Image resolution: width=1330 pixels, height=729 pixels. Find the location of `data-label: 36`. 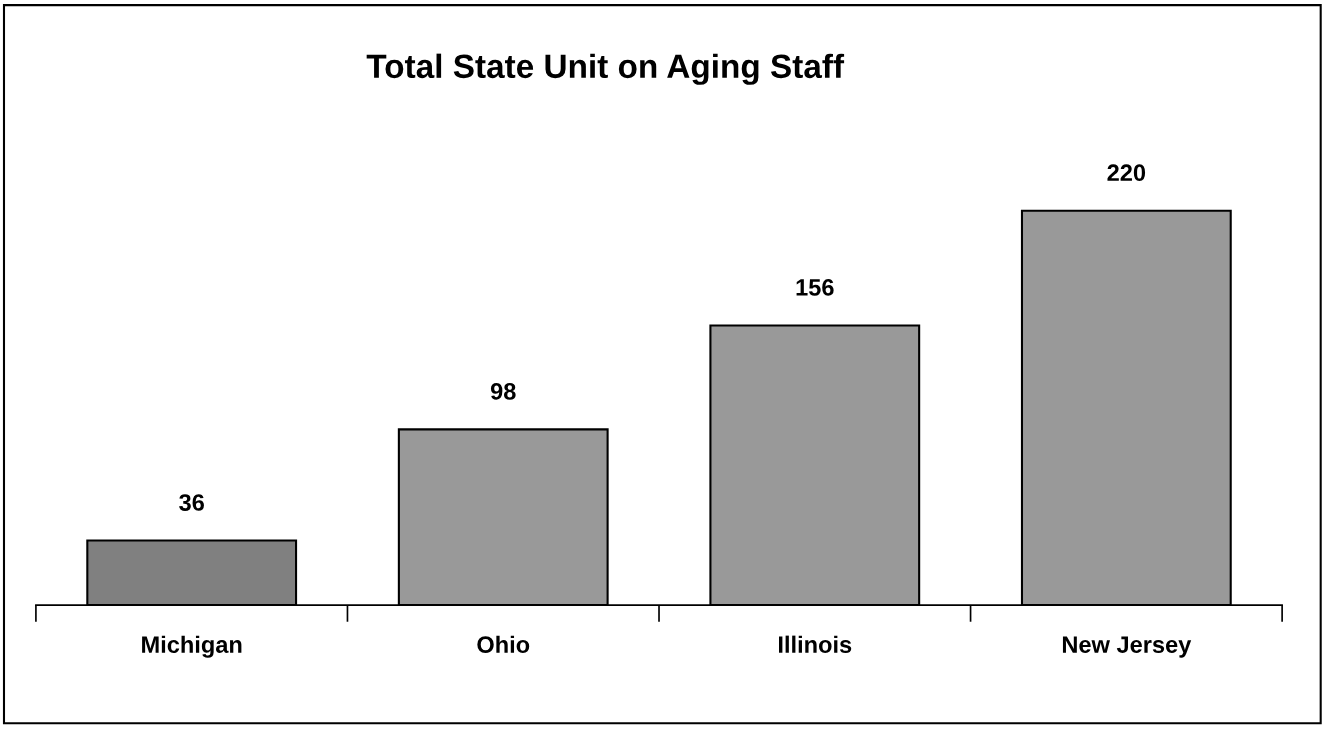

data-label: 36 is located at coordinates (191, 502).